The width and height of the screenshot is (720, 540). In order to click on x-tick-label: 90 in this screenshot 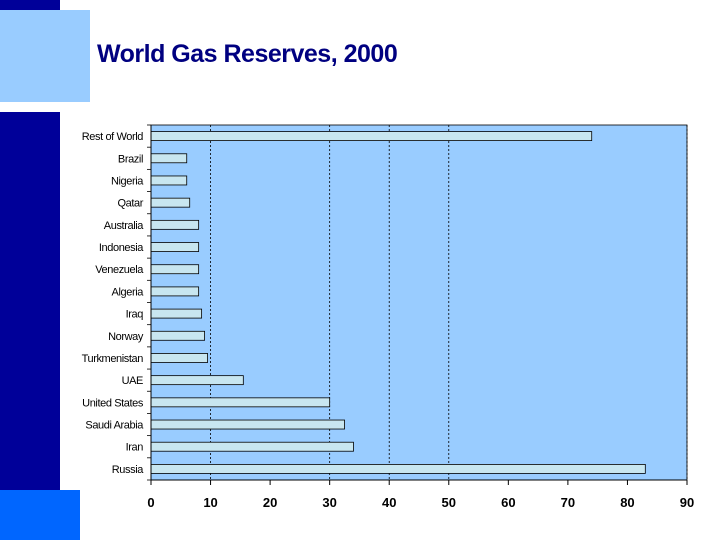, I will do `click(687, 502)`.